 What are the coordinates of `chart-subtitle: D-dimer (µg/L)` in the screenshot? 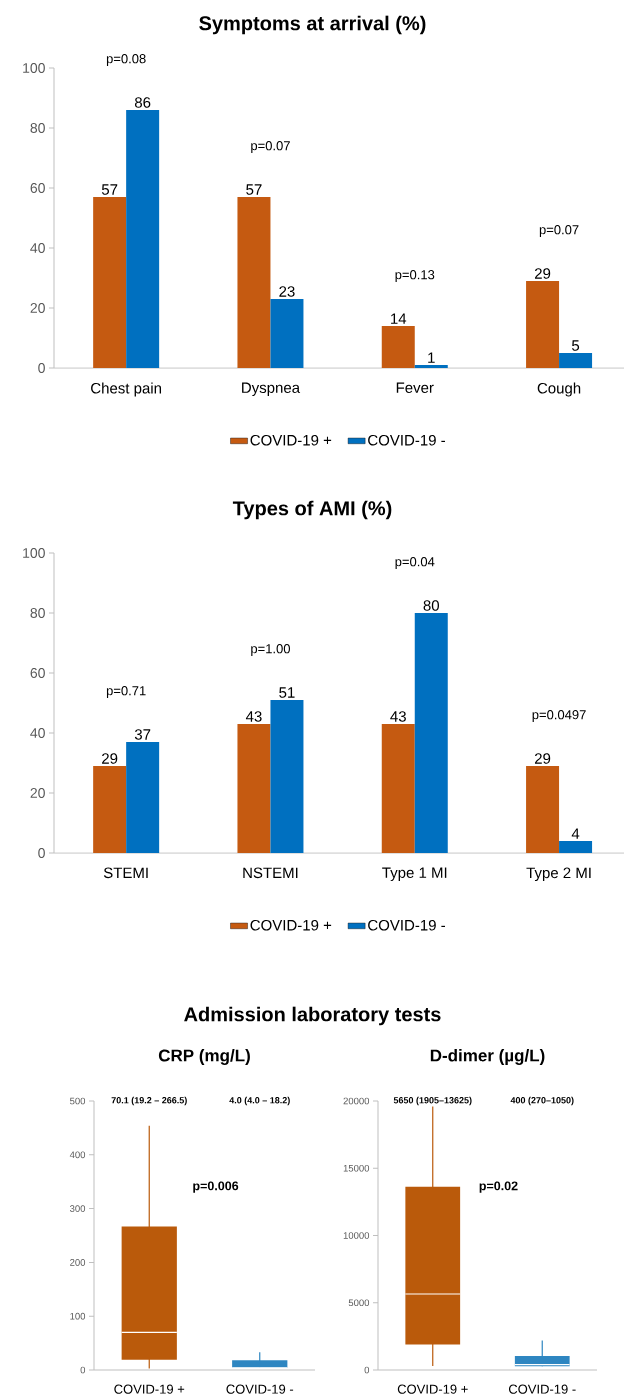 It's located at (487, 1057).